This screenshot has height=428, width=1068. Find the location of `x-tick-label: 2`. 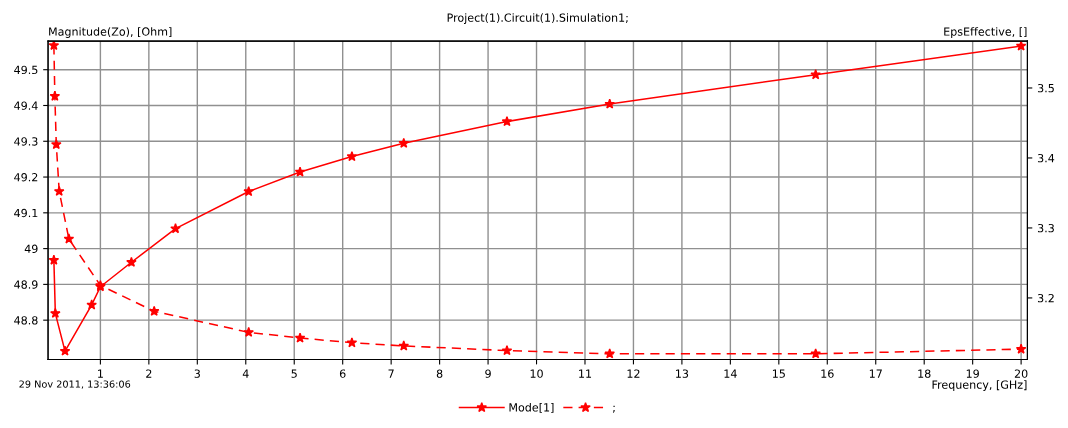

x-tick-label: 2 is located at coordinates (149, 373).